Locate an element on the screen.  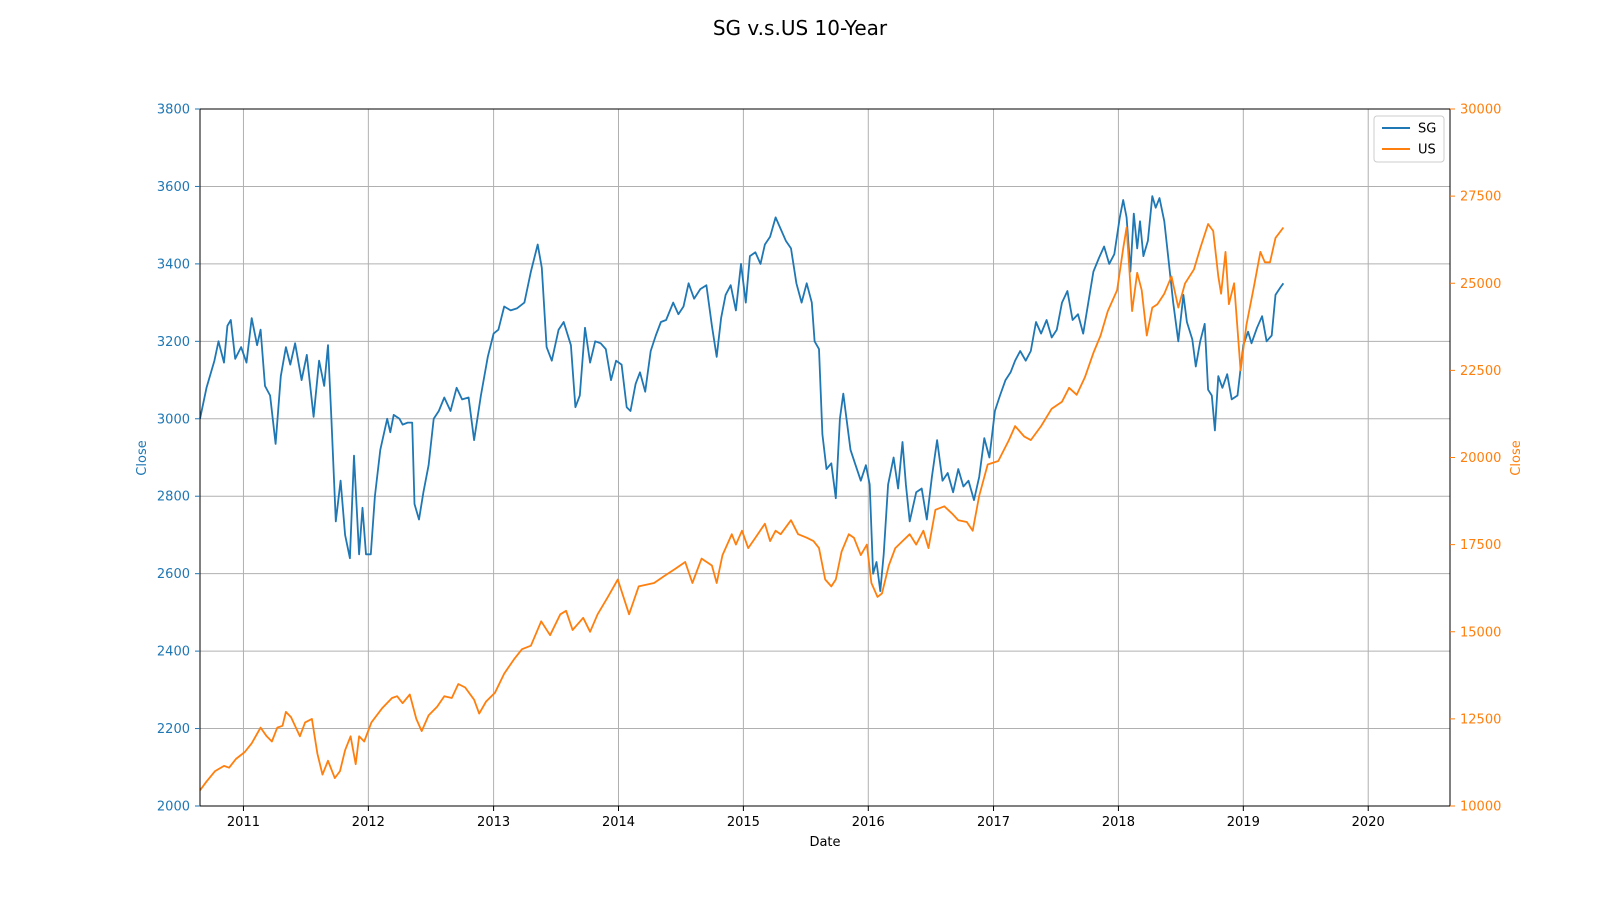
y-left-tick-label: 3800 is located at coordinates (173, 110).